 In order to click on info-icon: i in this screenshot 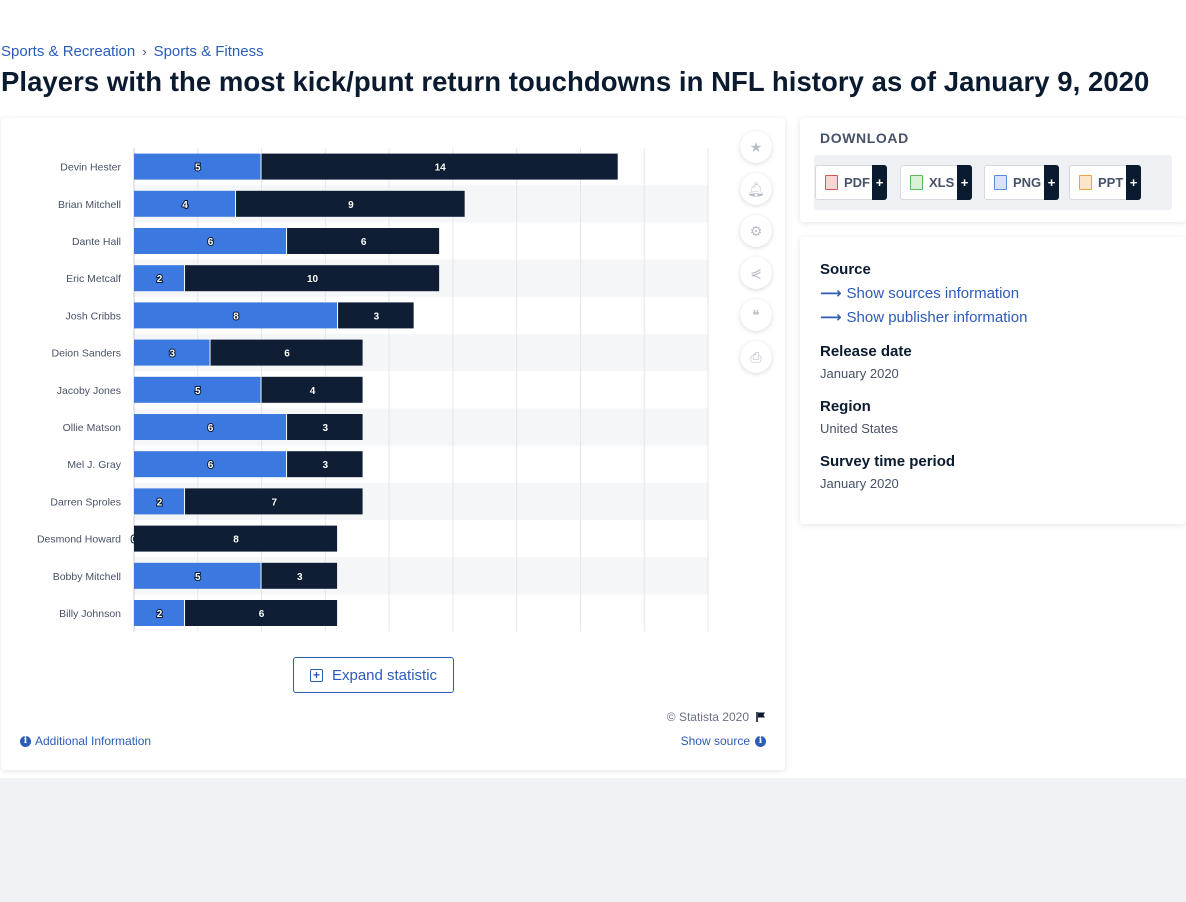, I will do `click(25, 741)`.